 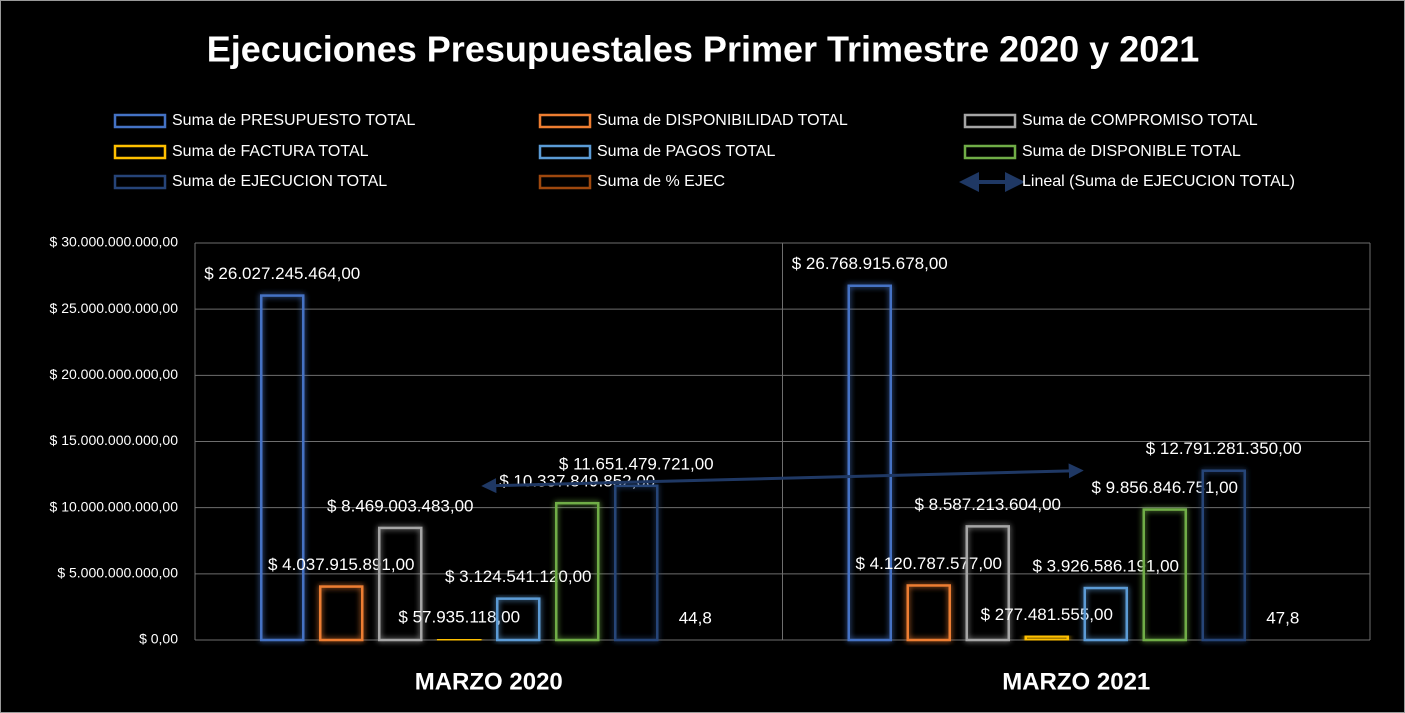 What do you see at coordinates (1076, 681) in the screenshot?
I see `x-tick-label: MARZO 2021` at bounding box center [1076, 681].